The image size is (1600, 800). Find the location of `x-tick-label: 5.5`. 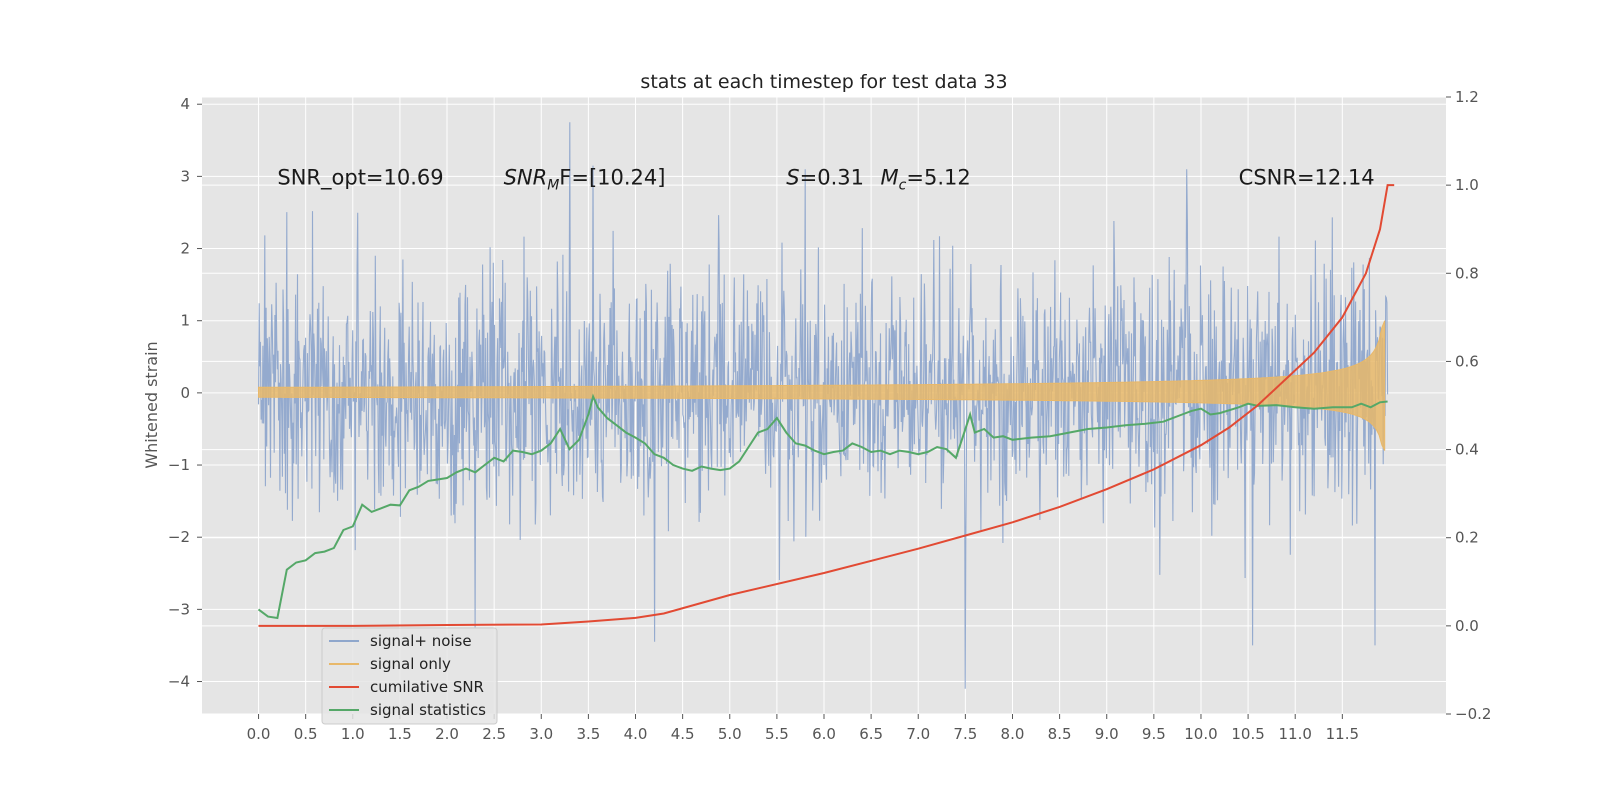

x-tick-label: 5.5 is located at coordinates (777, 734).